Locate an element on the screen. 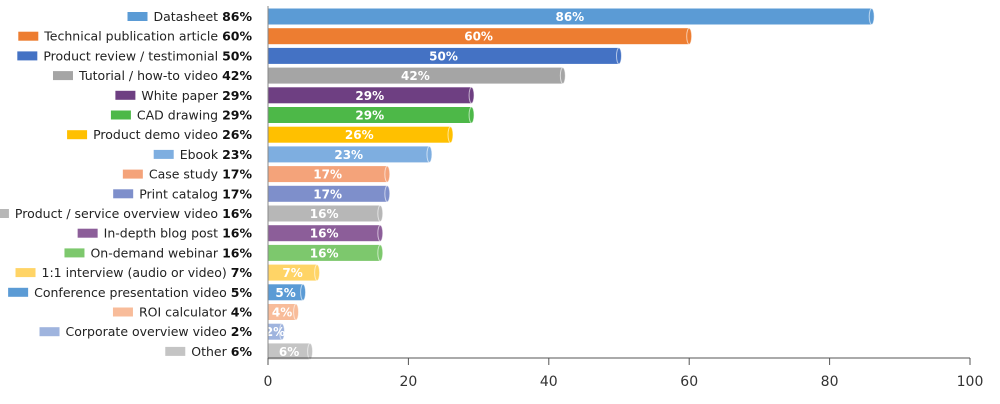 The image size is (1000, 404). bar-roi-calculator is located at coordinates (282, 312).